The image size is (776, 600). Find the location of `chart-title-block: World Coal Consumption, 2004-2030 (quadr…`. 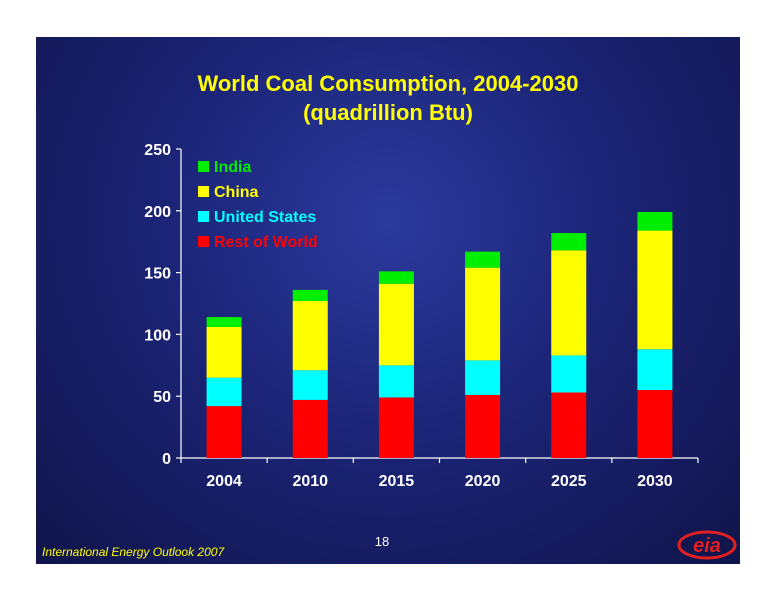

chart-title-block: World Coal Consumption, 2004-2030 (quadr… is located at coordinates (388, 98).